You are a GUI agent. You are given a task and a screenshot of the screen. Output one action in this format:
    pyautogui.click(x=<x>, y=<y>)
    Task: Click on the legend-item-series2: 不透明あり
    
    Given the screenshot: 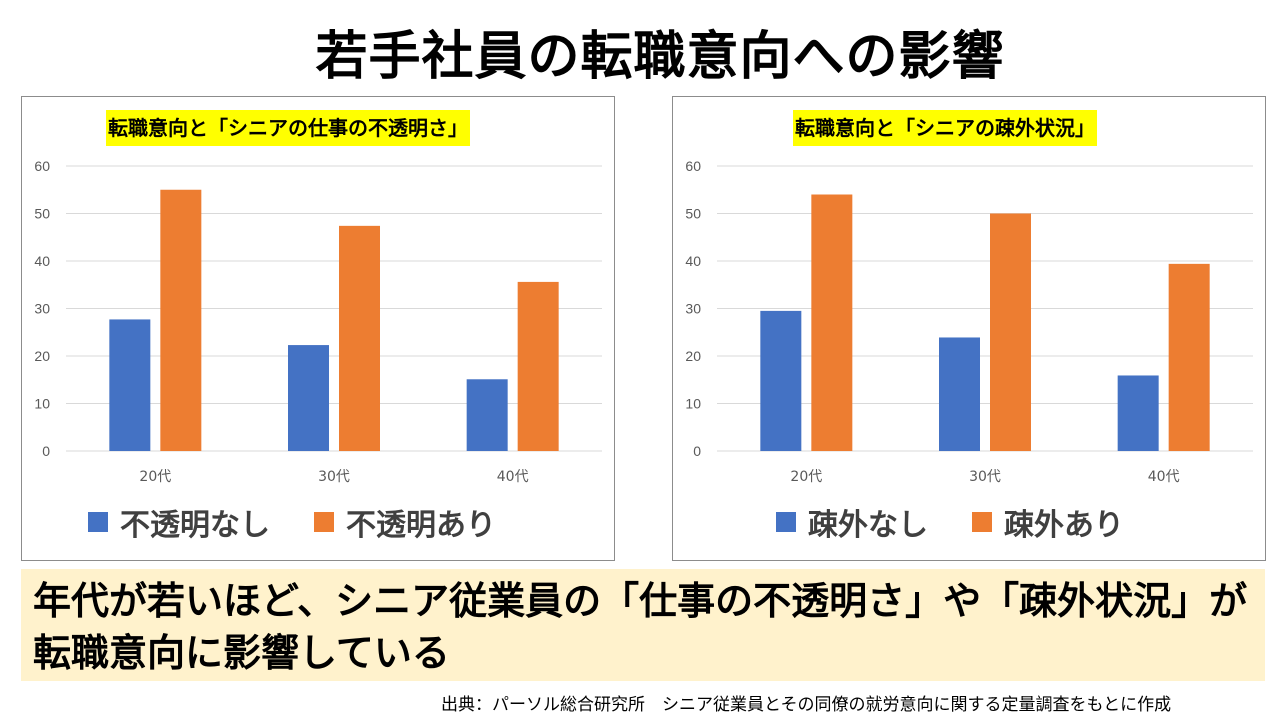 What is the action you would take?
    pyautogui.click(x=405, y=522)
    